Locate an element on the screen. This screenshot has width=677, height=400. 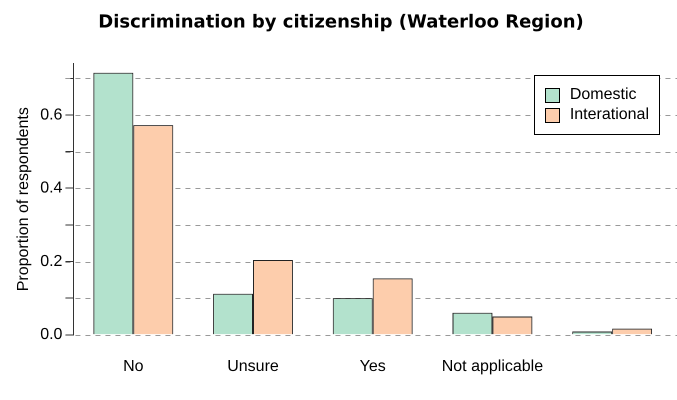
legend-label: Interational is located at coordinates (609, 115).